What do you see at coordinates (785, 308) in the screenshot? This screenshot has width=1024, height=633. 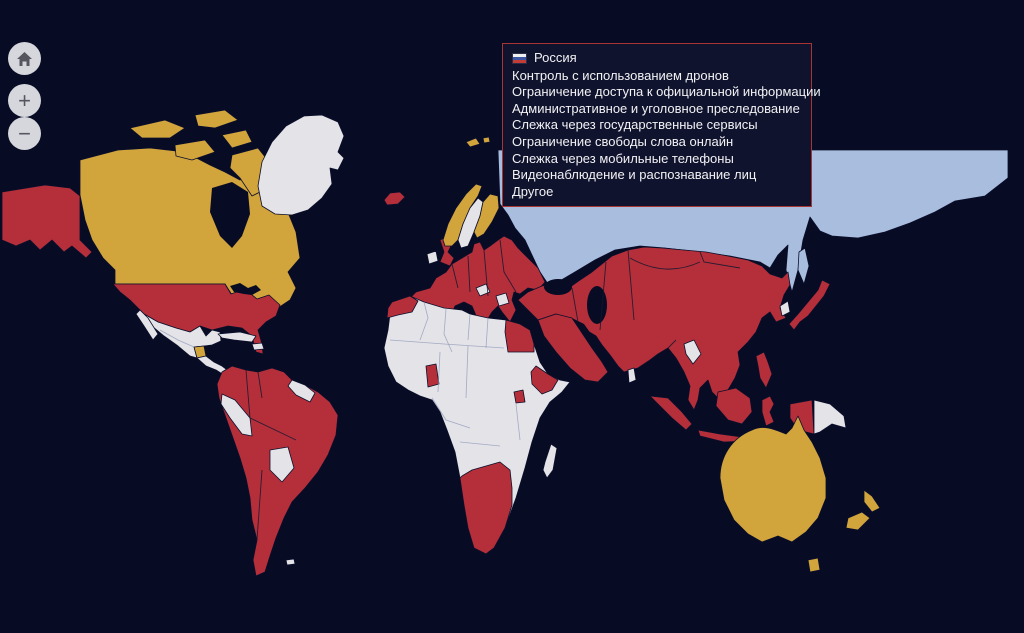 I see `country-south-korea` at bounding box center [785, 308].